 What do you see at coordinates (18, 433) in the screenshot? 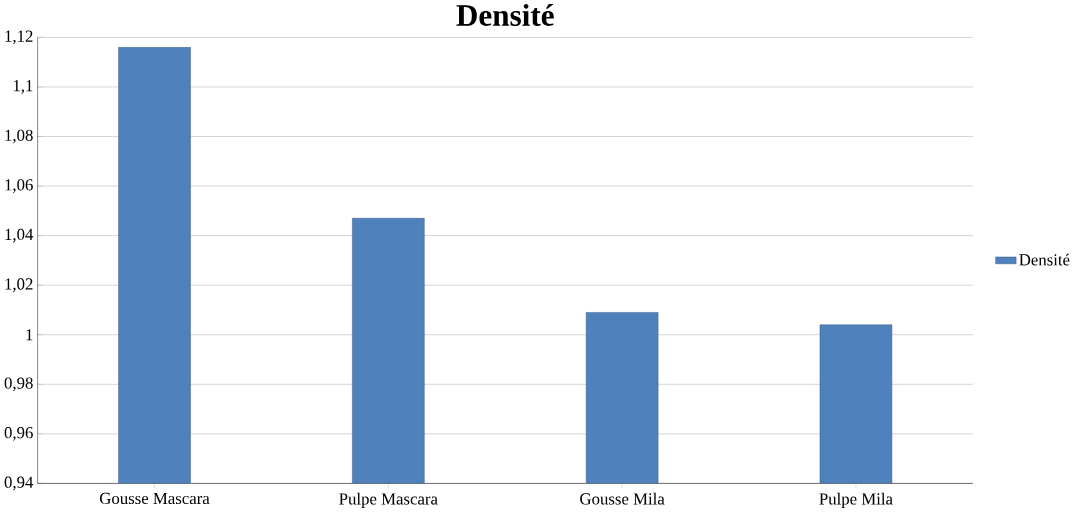
I see `y-tick-label: 0,96` at bounding box center [18, 433].